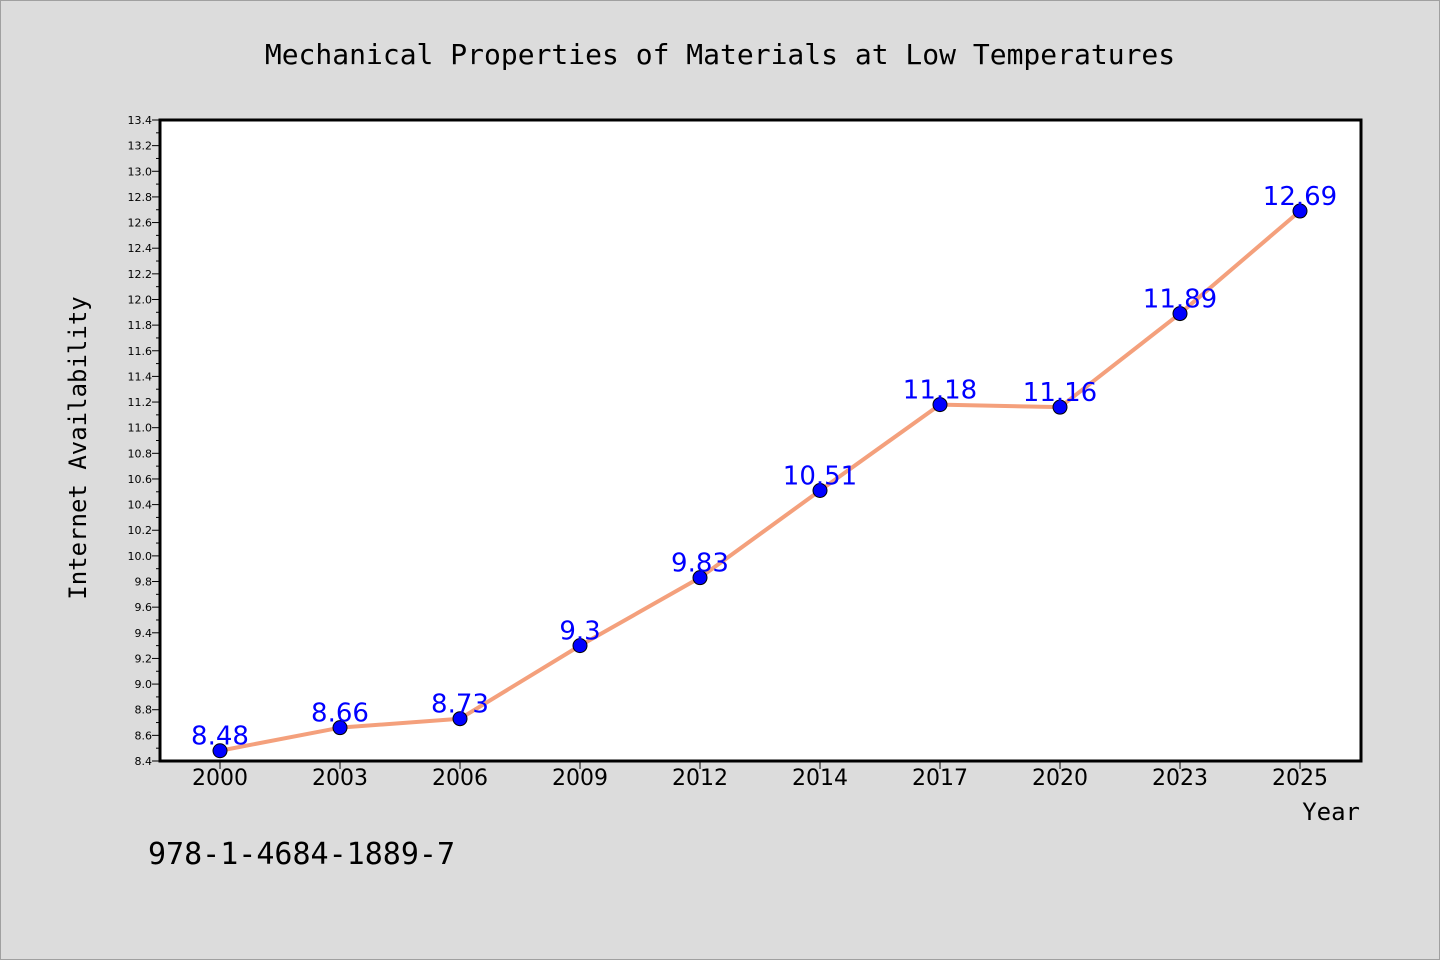  Describe the element at coordinates (820, 778) in the screenshot. I see `x-tick-label: 2014` at that location.